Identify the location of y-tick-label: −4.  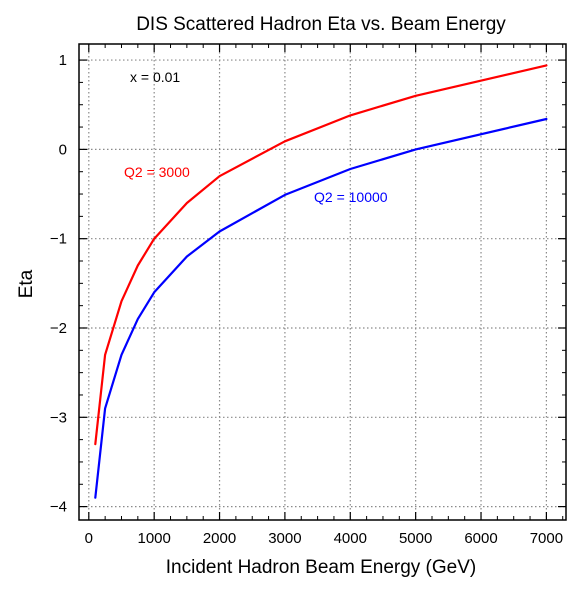
(58, 507).